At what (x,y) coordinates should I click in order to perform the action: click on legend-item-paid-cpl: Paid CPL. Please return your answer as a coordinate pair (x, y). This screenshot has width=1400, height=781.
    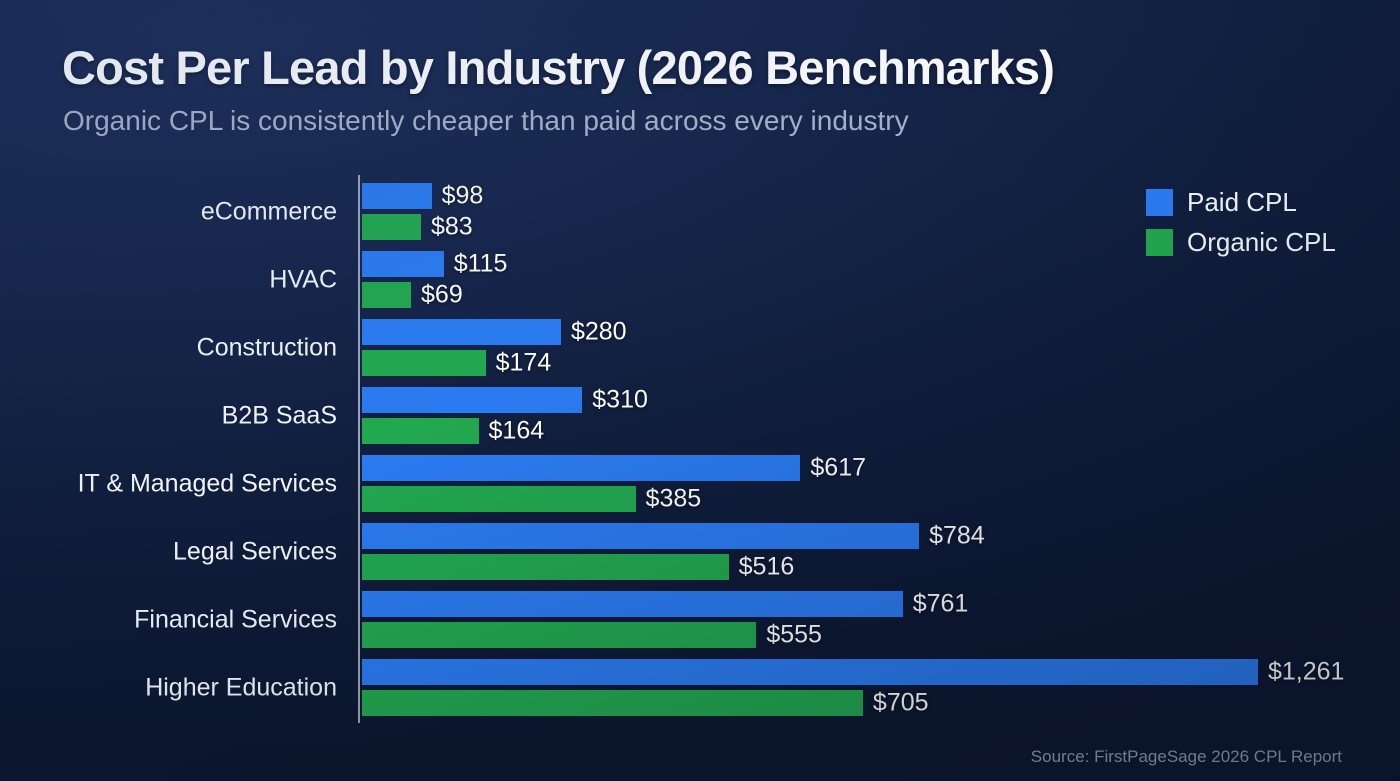
    Looking at the image, I should click on (1241, 202).